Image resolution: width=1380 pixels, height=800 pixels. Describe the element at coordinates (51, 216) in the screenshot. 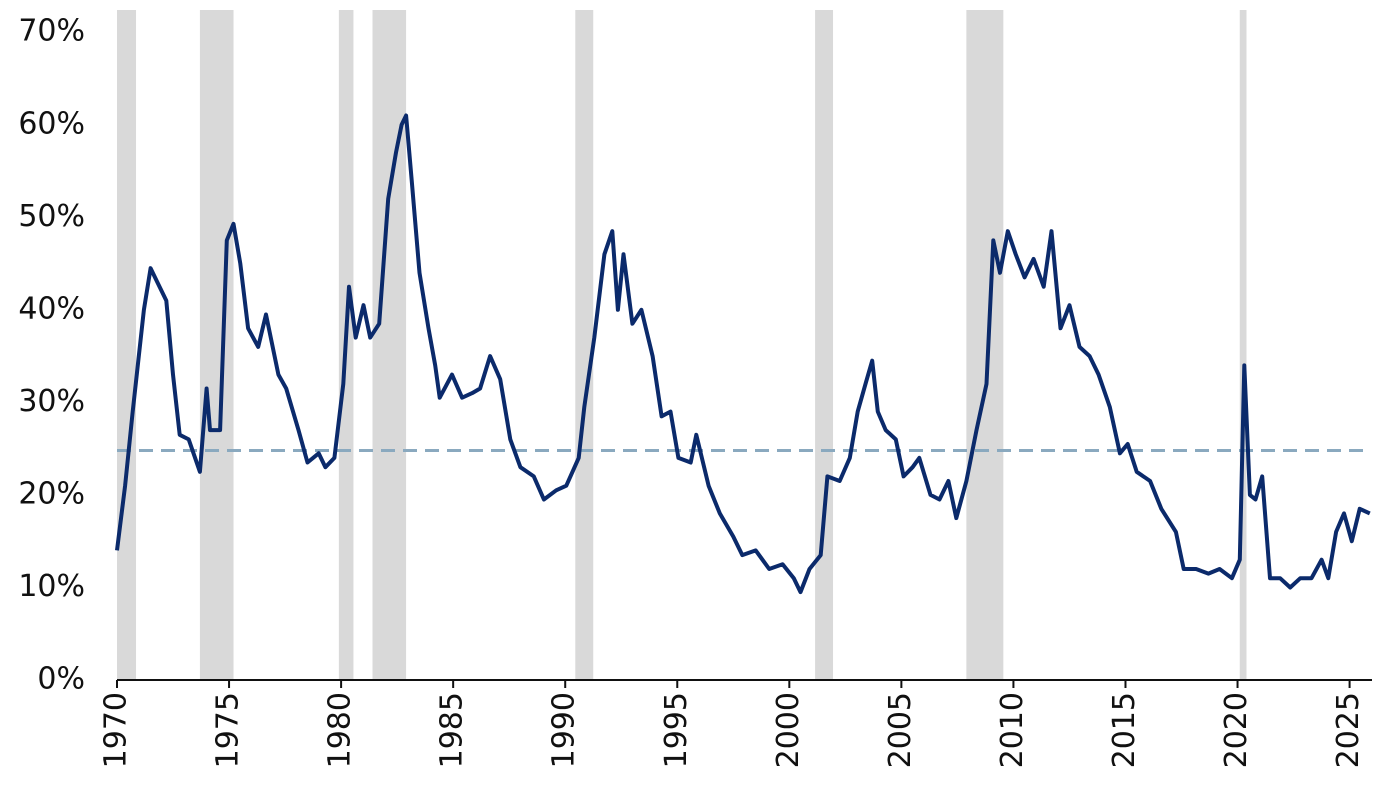

I see `y-tick-label: 50%` at that location.